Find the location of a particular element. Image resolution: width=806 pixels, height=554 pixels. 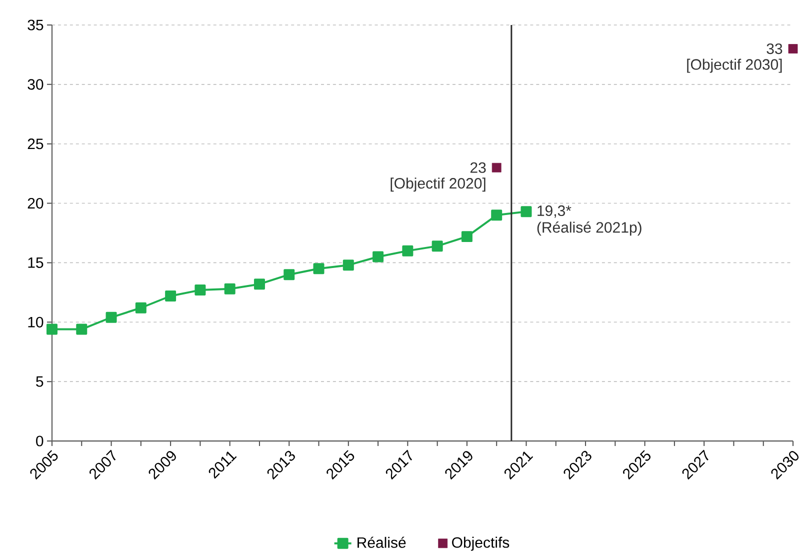

y-tick-label: 15 is located at coordinates (36, 262).